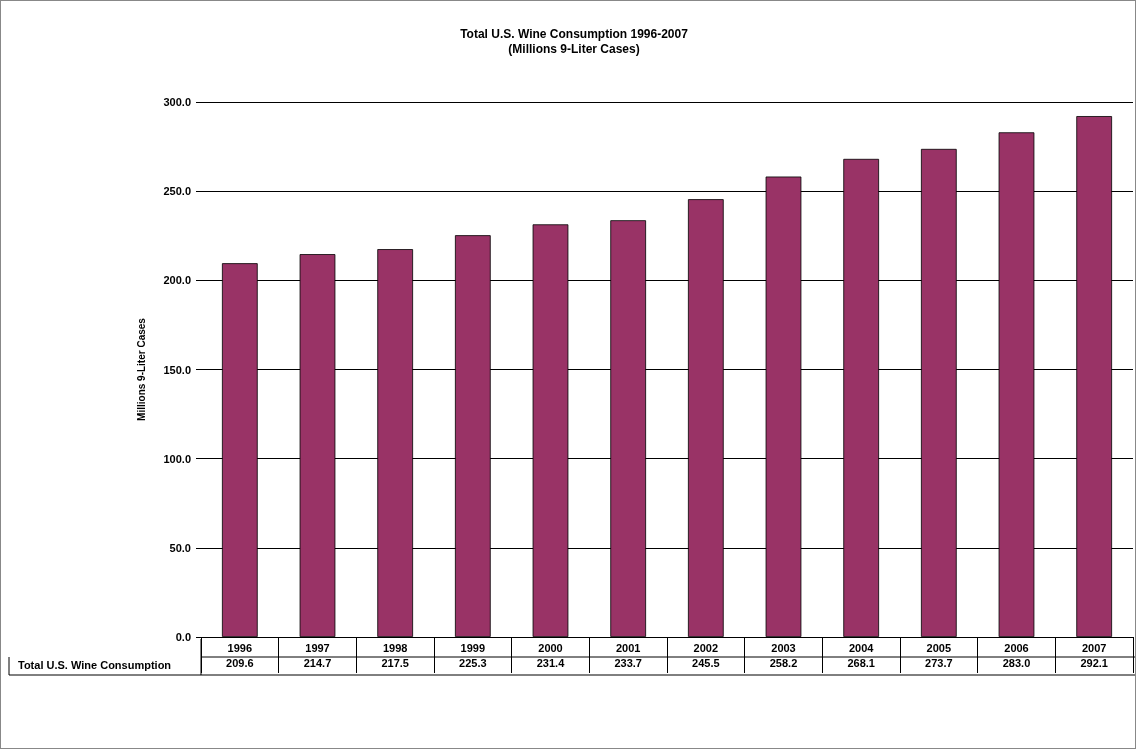  I want to click on y-tick-label: 200.0, so click(177, 280).